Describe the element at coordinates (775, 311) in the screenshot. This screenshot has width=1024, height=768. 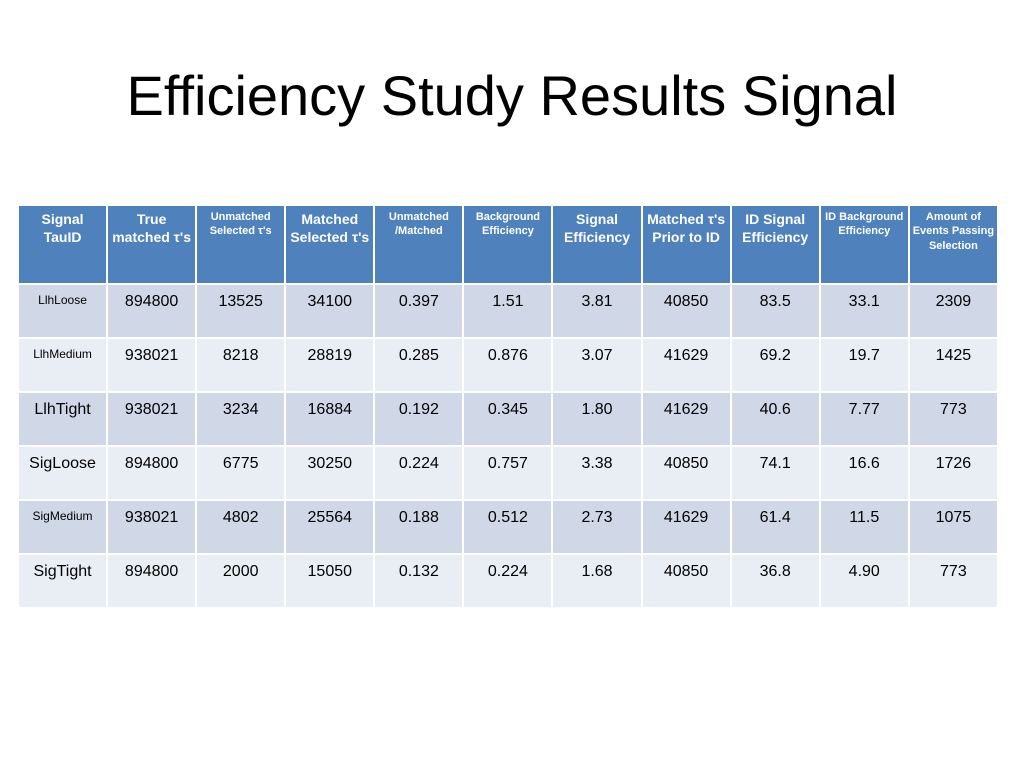
I see `table-cell: 83.5` at that location.